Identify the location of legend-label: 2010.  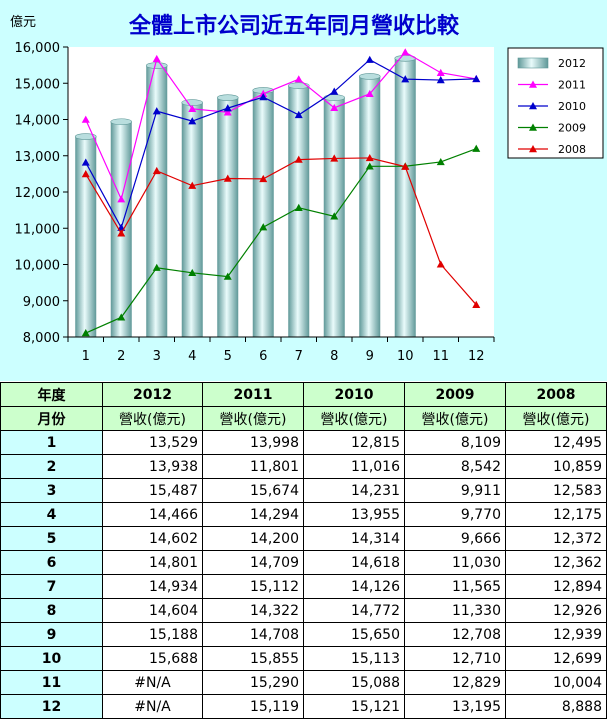
(572, 106).